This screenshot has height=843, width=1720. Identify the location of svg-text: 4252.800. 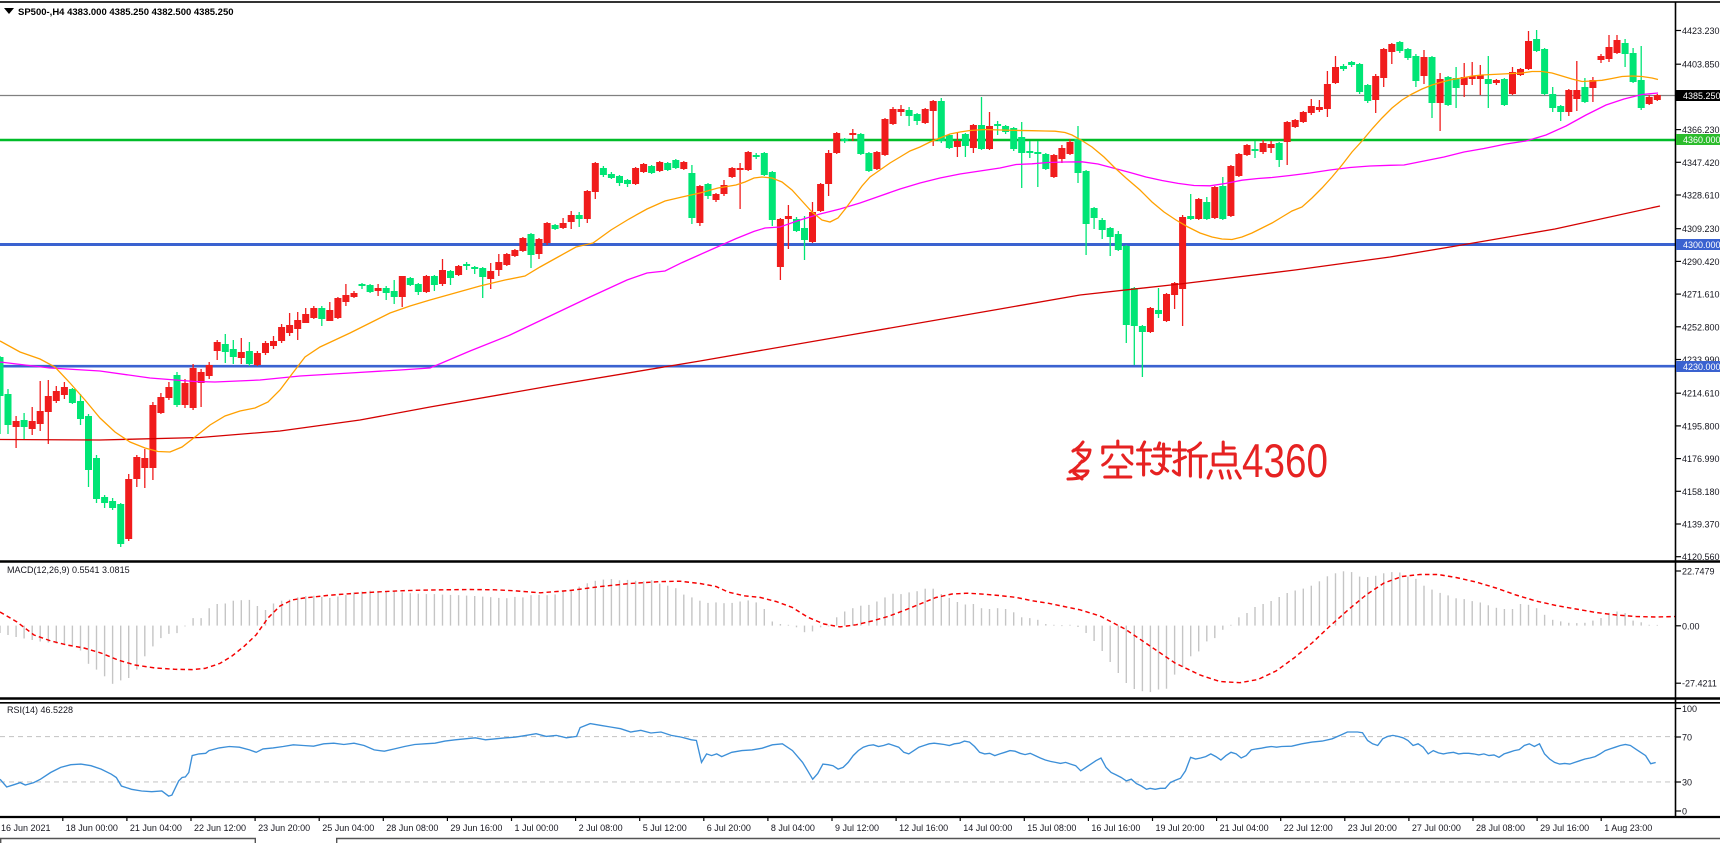
(1701, 327).